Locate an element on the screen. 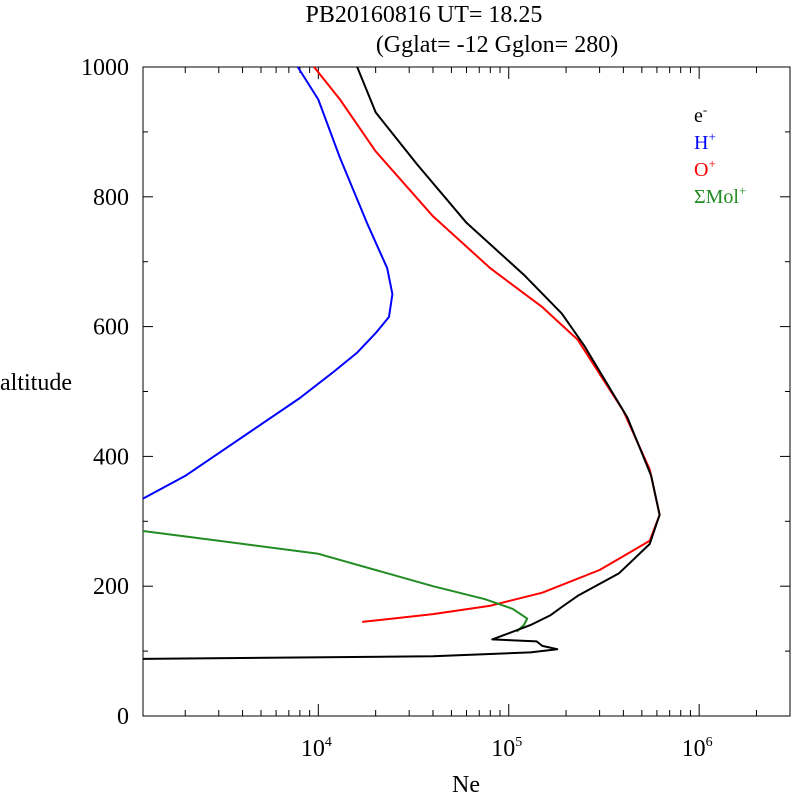 The height and width of the screenshot is (796, 792). legend: e-H+O+ΣMol+ is located at coordinates (720, 155).